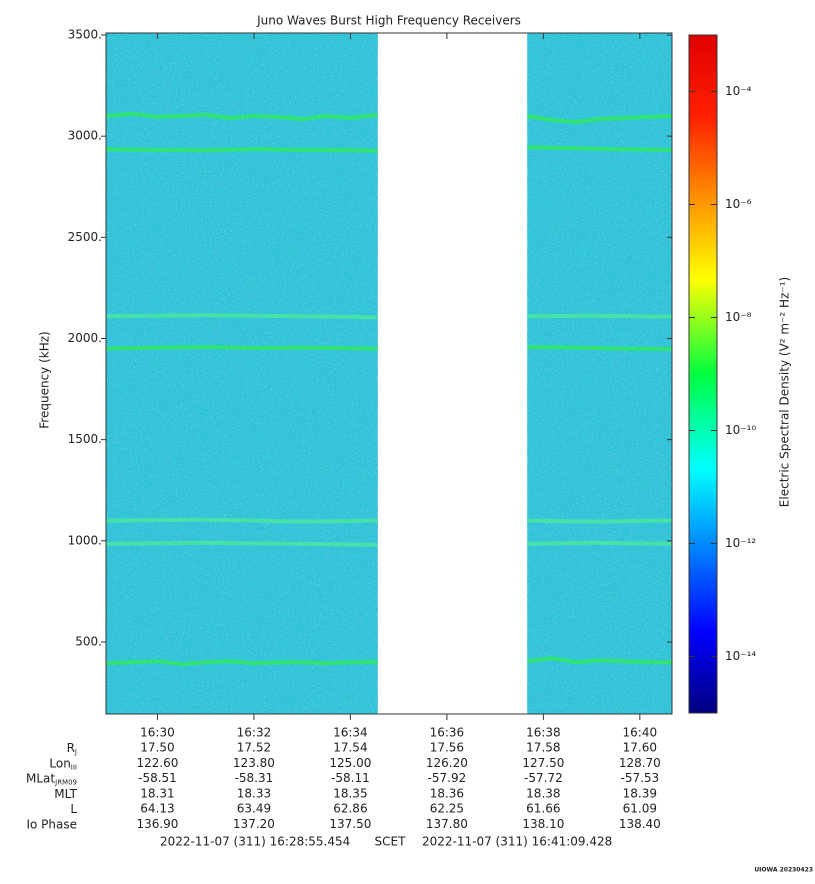  What do you see at coordinates (599, 373) in the screenshot?
I see `spectrogram-texture` at bounding box center [599, 373].